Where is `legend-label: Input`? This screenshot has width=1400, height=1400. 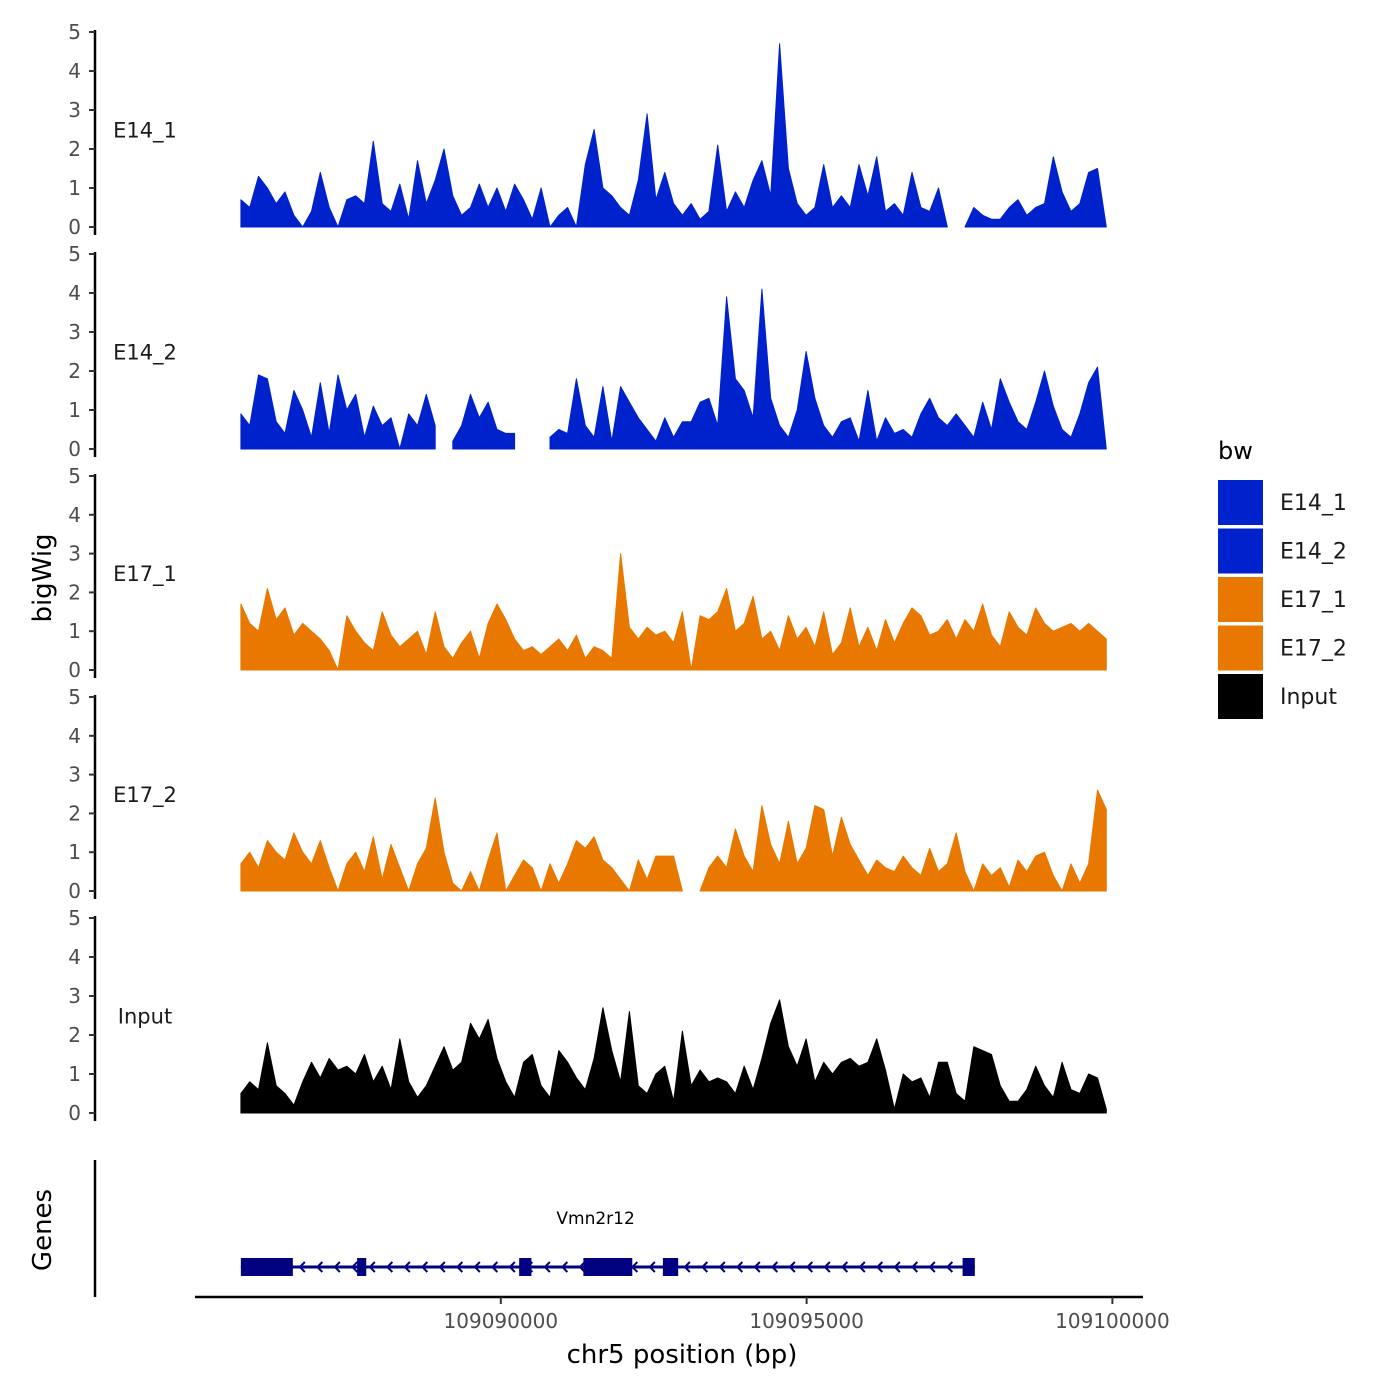 legend-label: Input is located at coordinates (1308, 697).